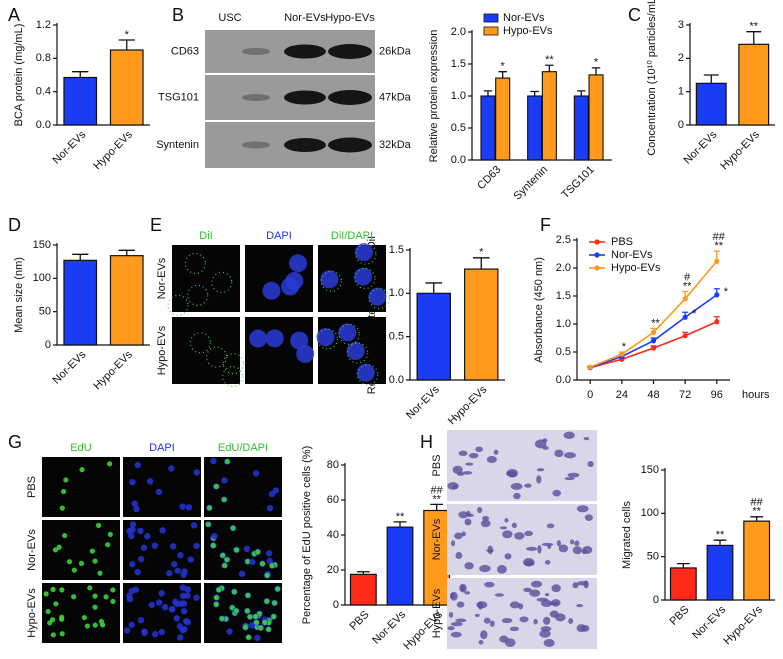  I want to click on column-label: EdU, so click(80, 448).